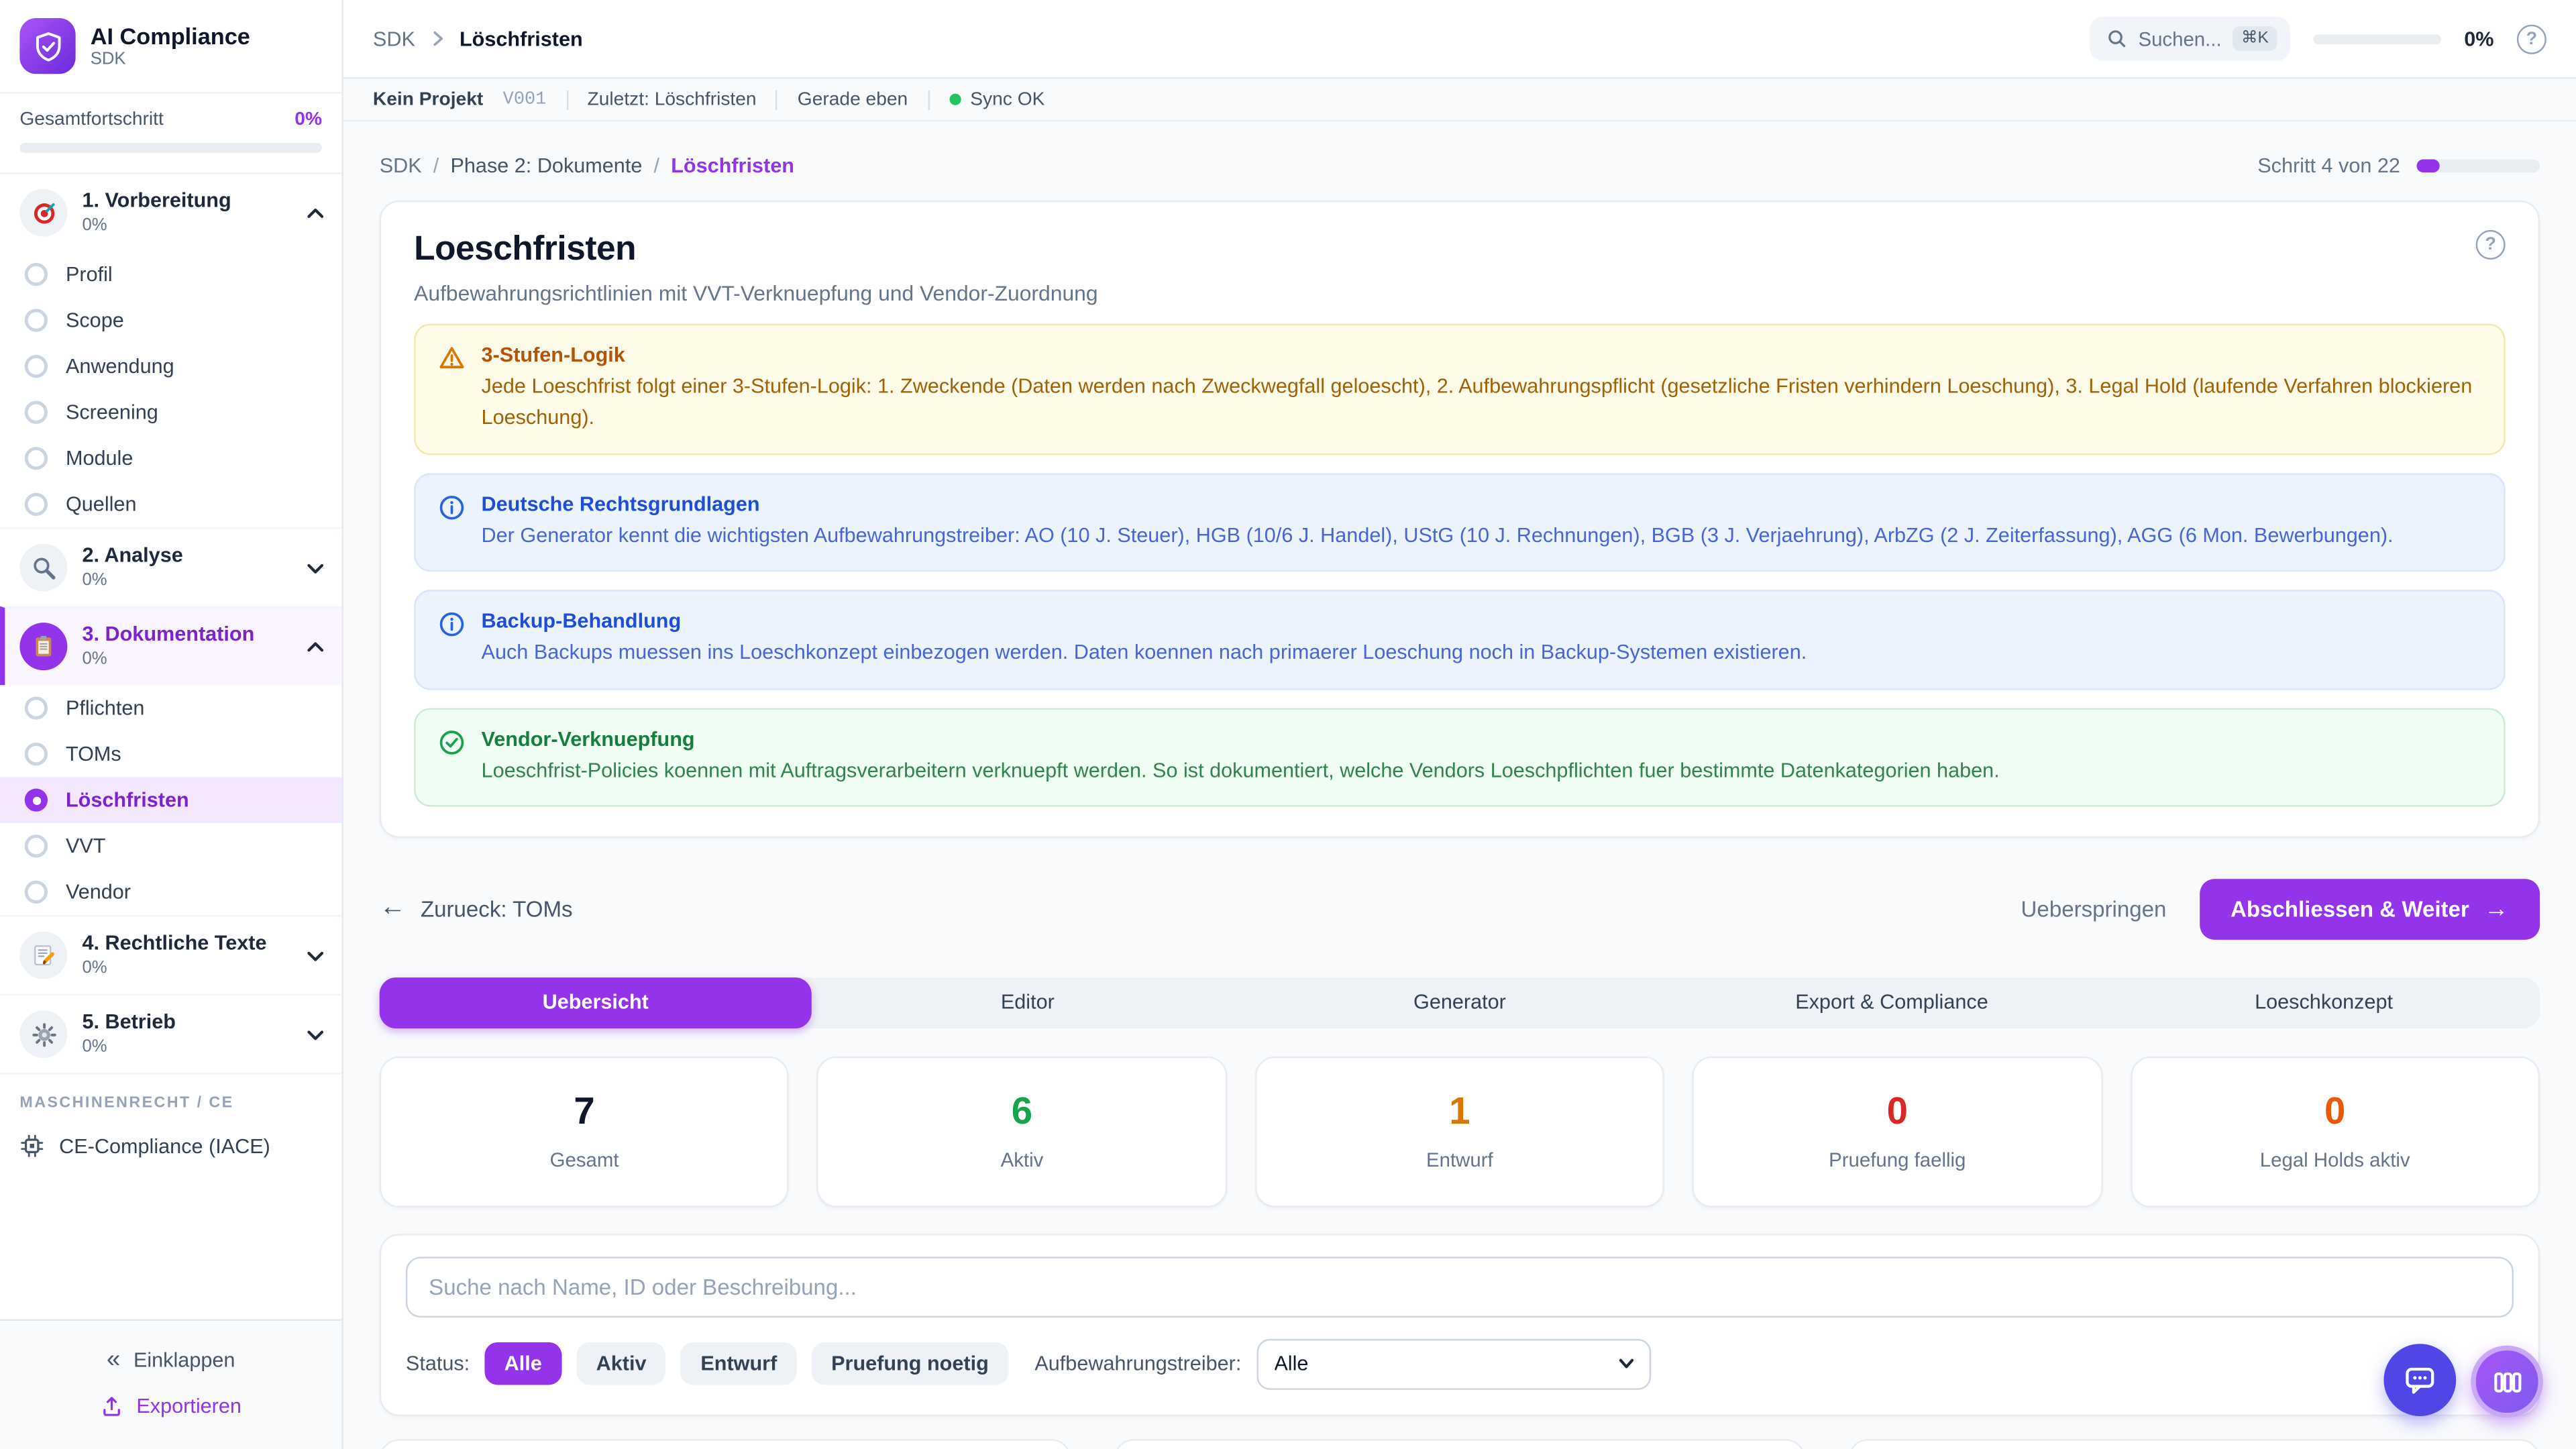  Describe the element at coordinates (2531, 38) in the screenshot. I see `help-icon: ?` at that location.